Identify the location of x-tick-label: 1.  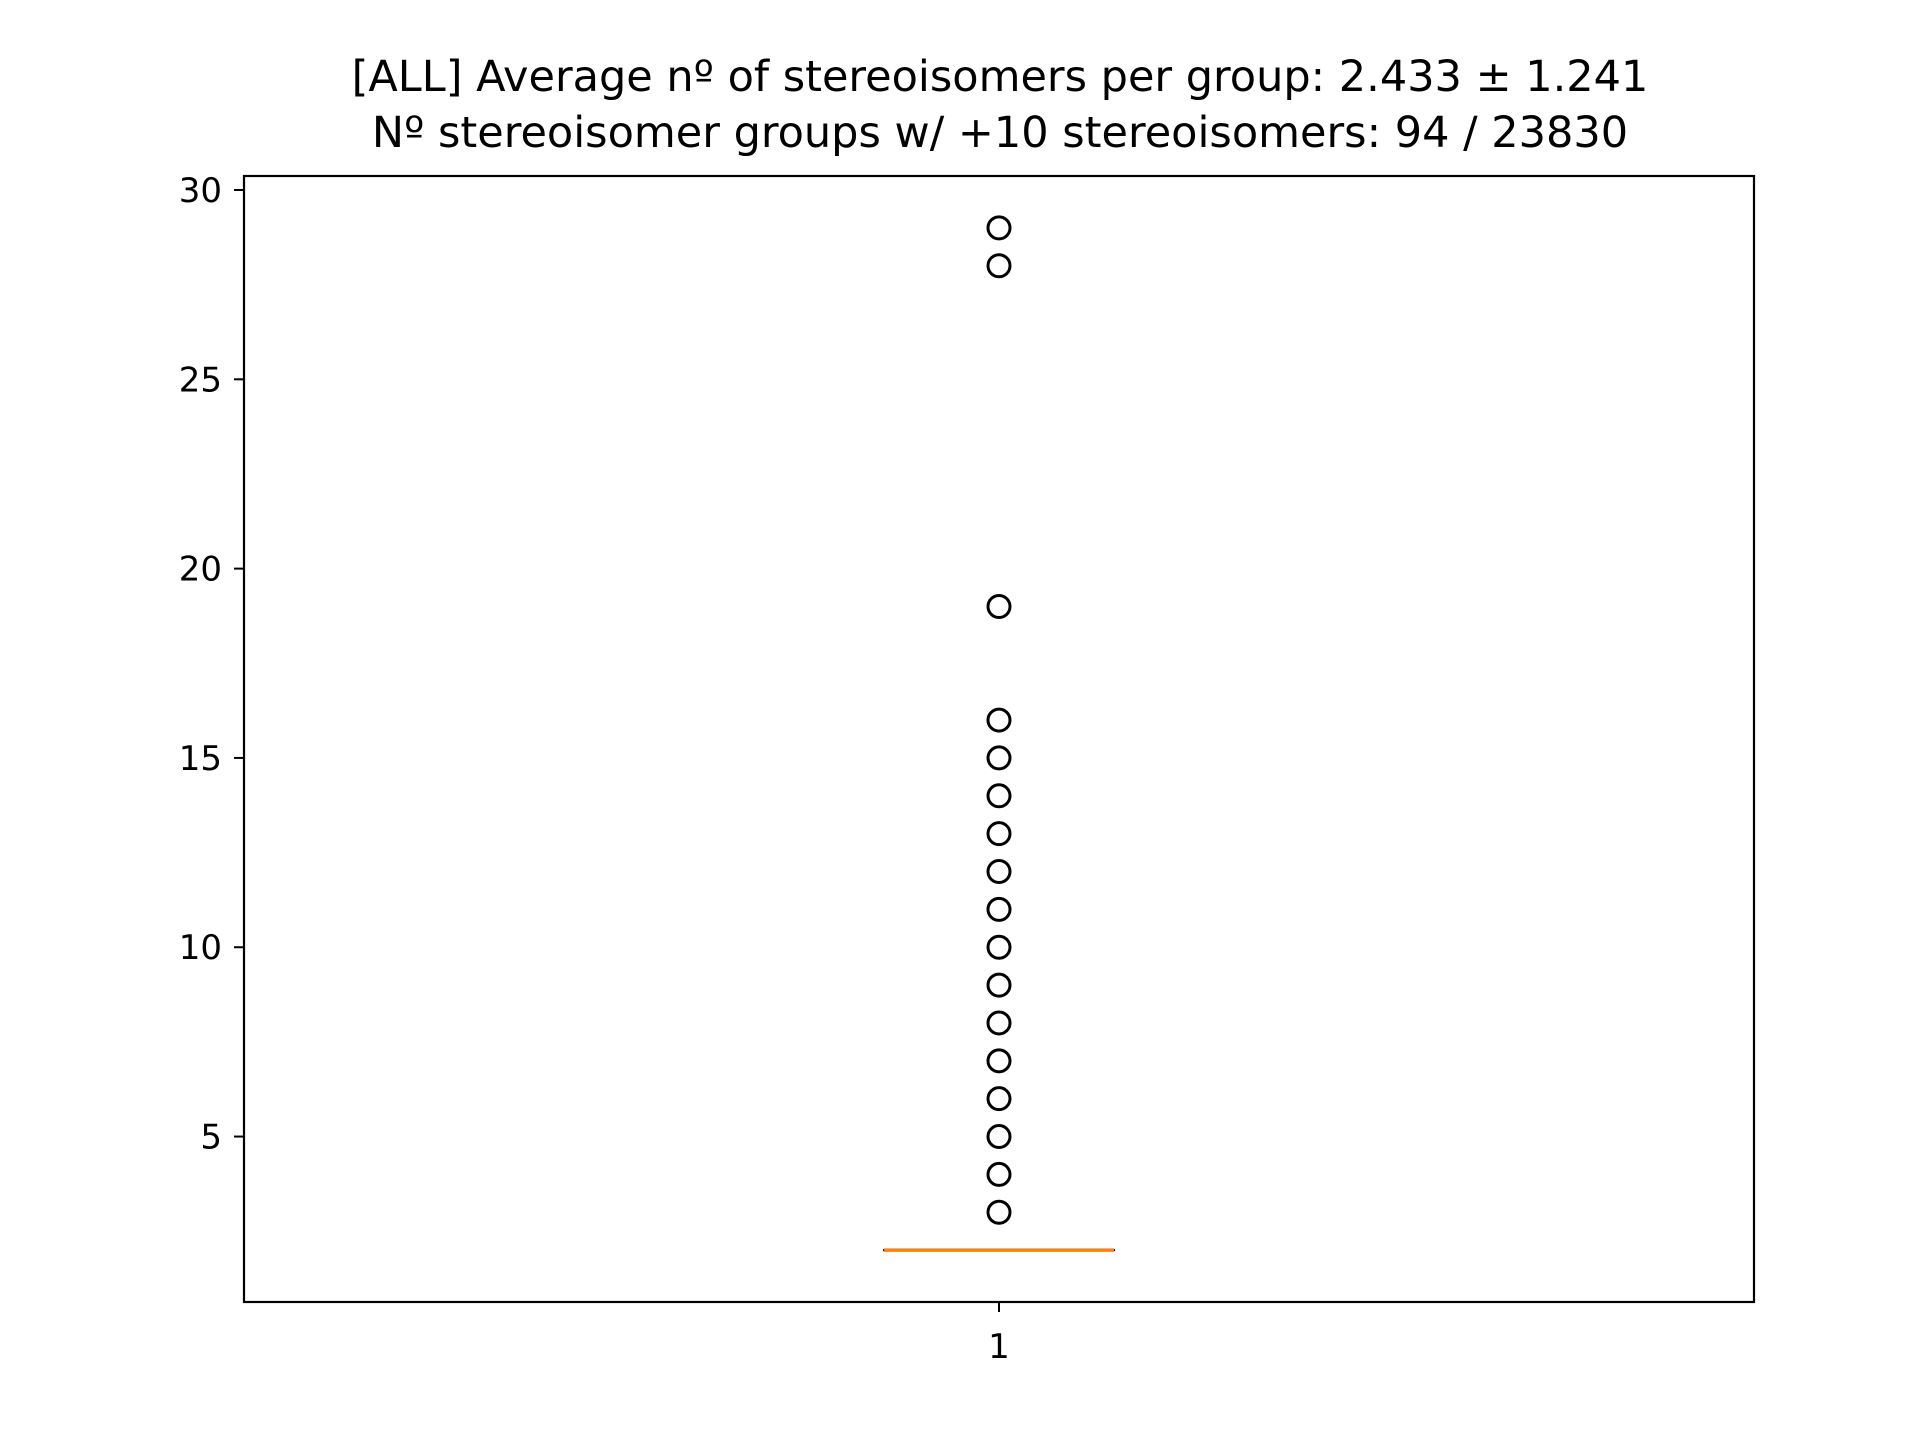
(999, 1347).